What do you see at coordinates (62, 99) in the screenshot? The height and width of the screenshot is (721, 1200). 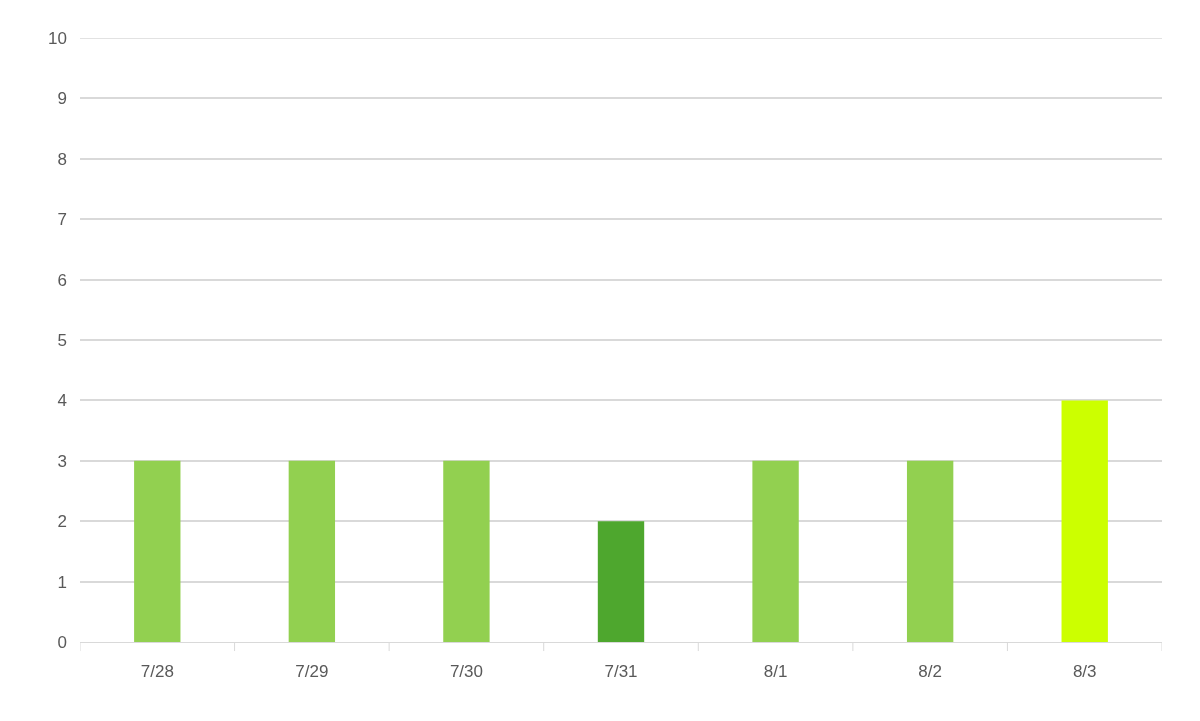 I see `y-tick-label: 9` at bounding box center [62, 99].